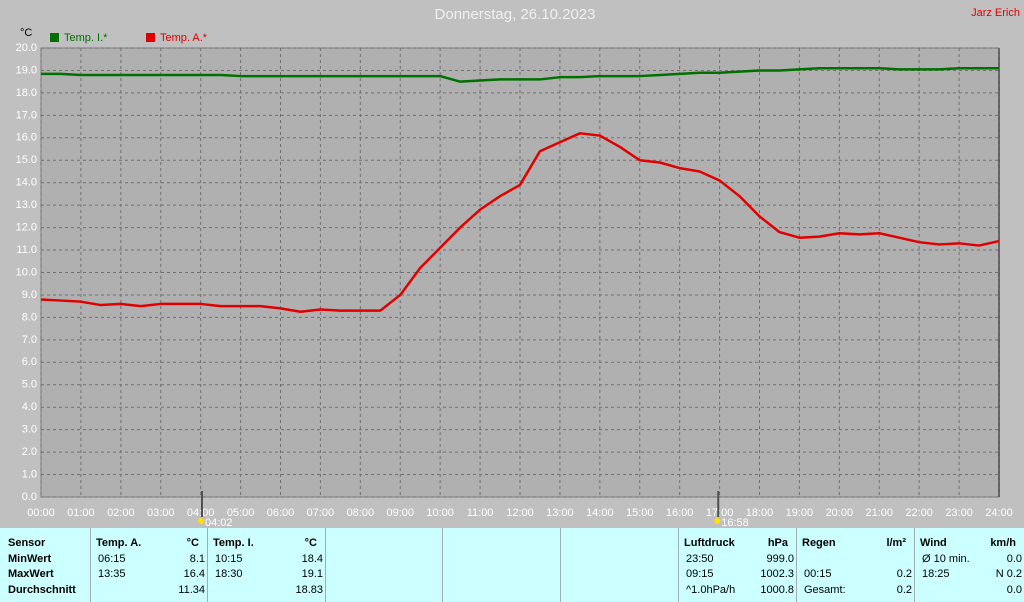 This screenshot has height=602, width=1024. What do you see at coordinates (819, 543) in the screenshot?
I see `group-title: Regen` at bounding box center [819, 543].